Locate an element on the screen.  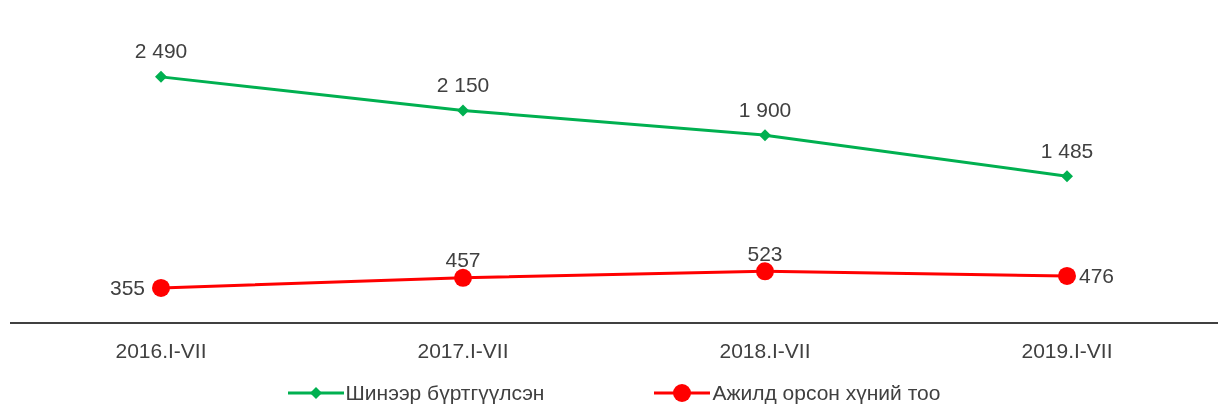
x-tick-label: 2017.I-VII is located at coordinates (463, 350).